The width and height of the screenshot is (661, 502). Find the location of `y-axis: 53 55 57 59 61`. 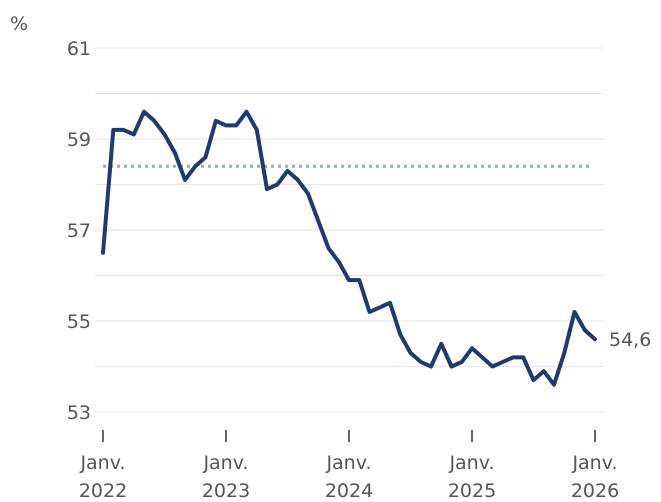

y-axis: 53 55 57 59 61 is located at coordinates (79, 231).